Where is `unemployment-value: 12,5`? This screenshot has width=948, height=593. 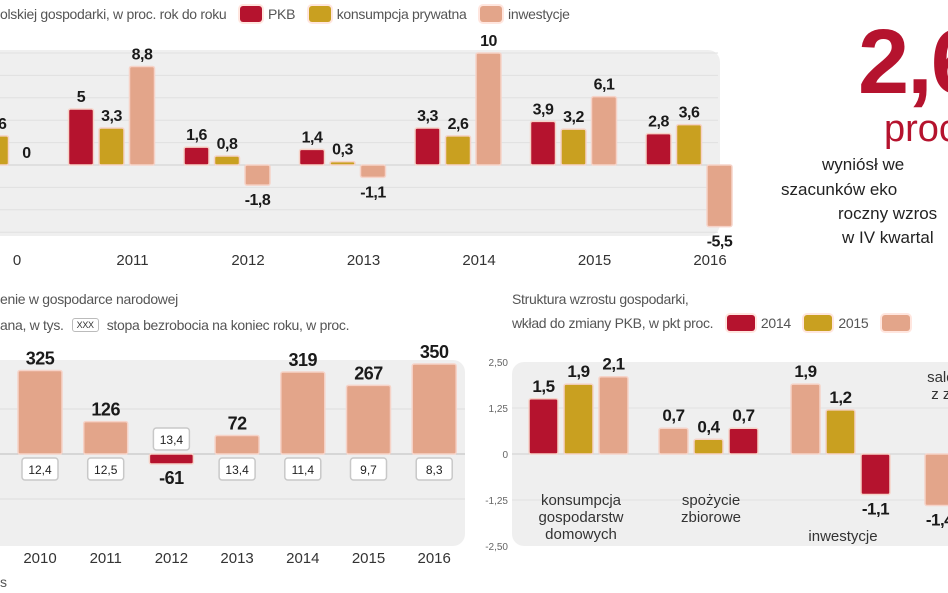
unemployment-value: 12,5 is located at coordinates (106, 470).